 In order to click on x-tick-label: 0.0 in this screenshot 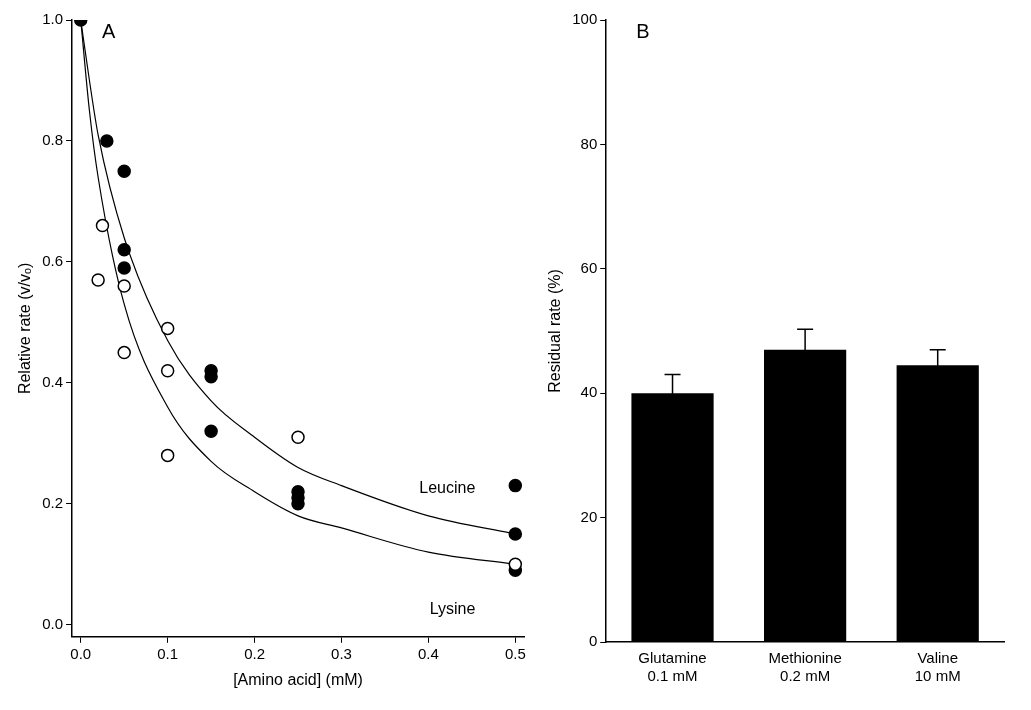, I will do `click(81, 653)`.